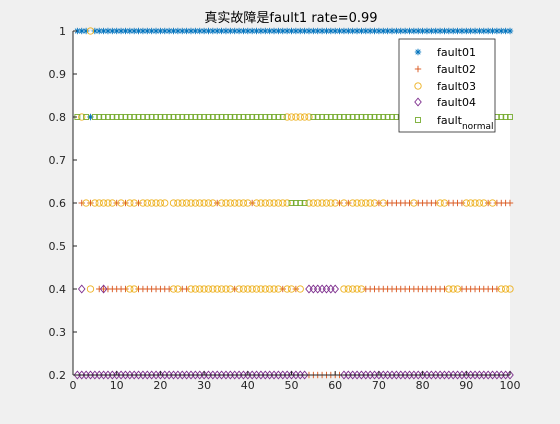  Describe the element at coordinates (248, 385) in the screenshot. I see `x-tick-label: 40` at that location.